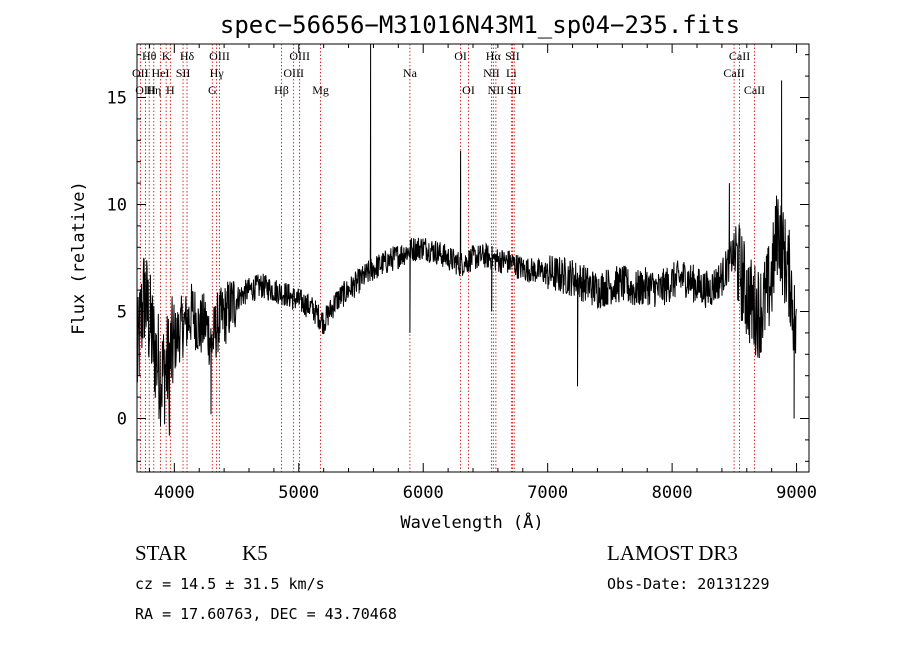  What do you see at coordinates (672, 493) in the screenshot?
I see `x-tick-label: 8000` at bounding box center [672, 493].